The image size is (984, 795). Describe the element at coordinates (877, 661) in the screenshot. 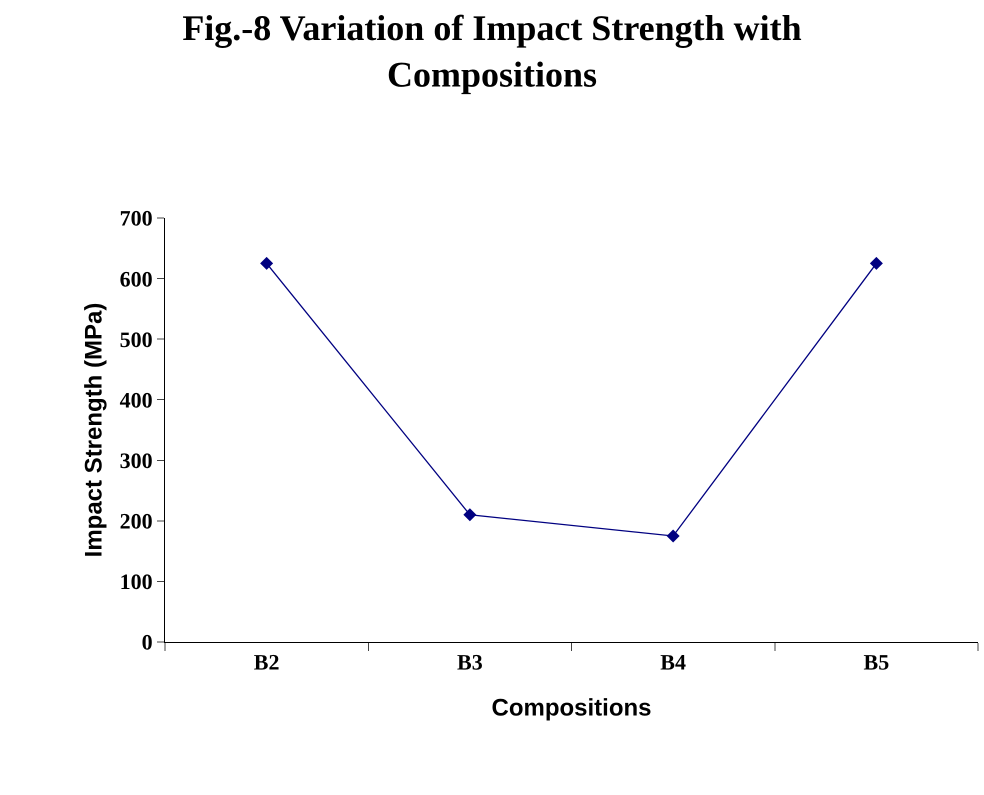

I see `x-tick-label: B5` at that location.